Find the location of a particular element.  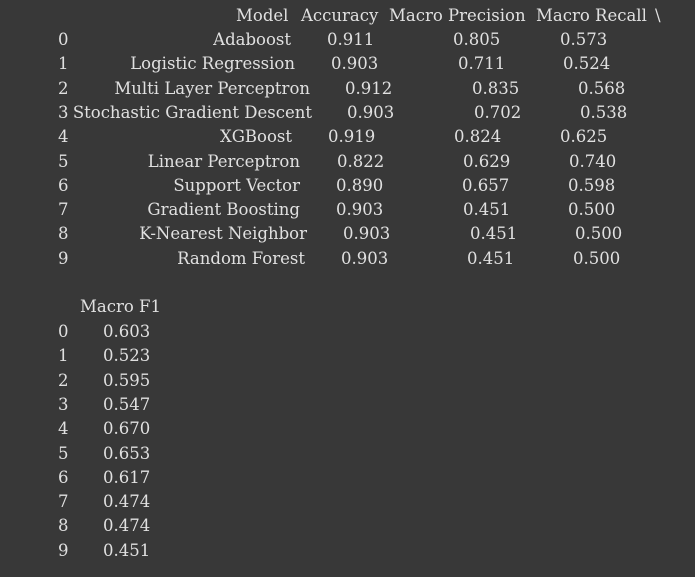

cell-macro-recall: 0.524 is located at coordinates (587, 63).